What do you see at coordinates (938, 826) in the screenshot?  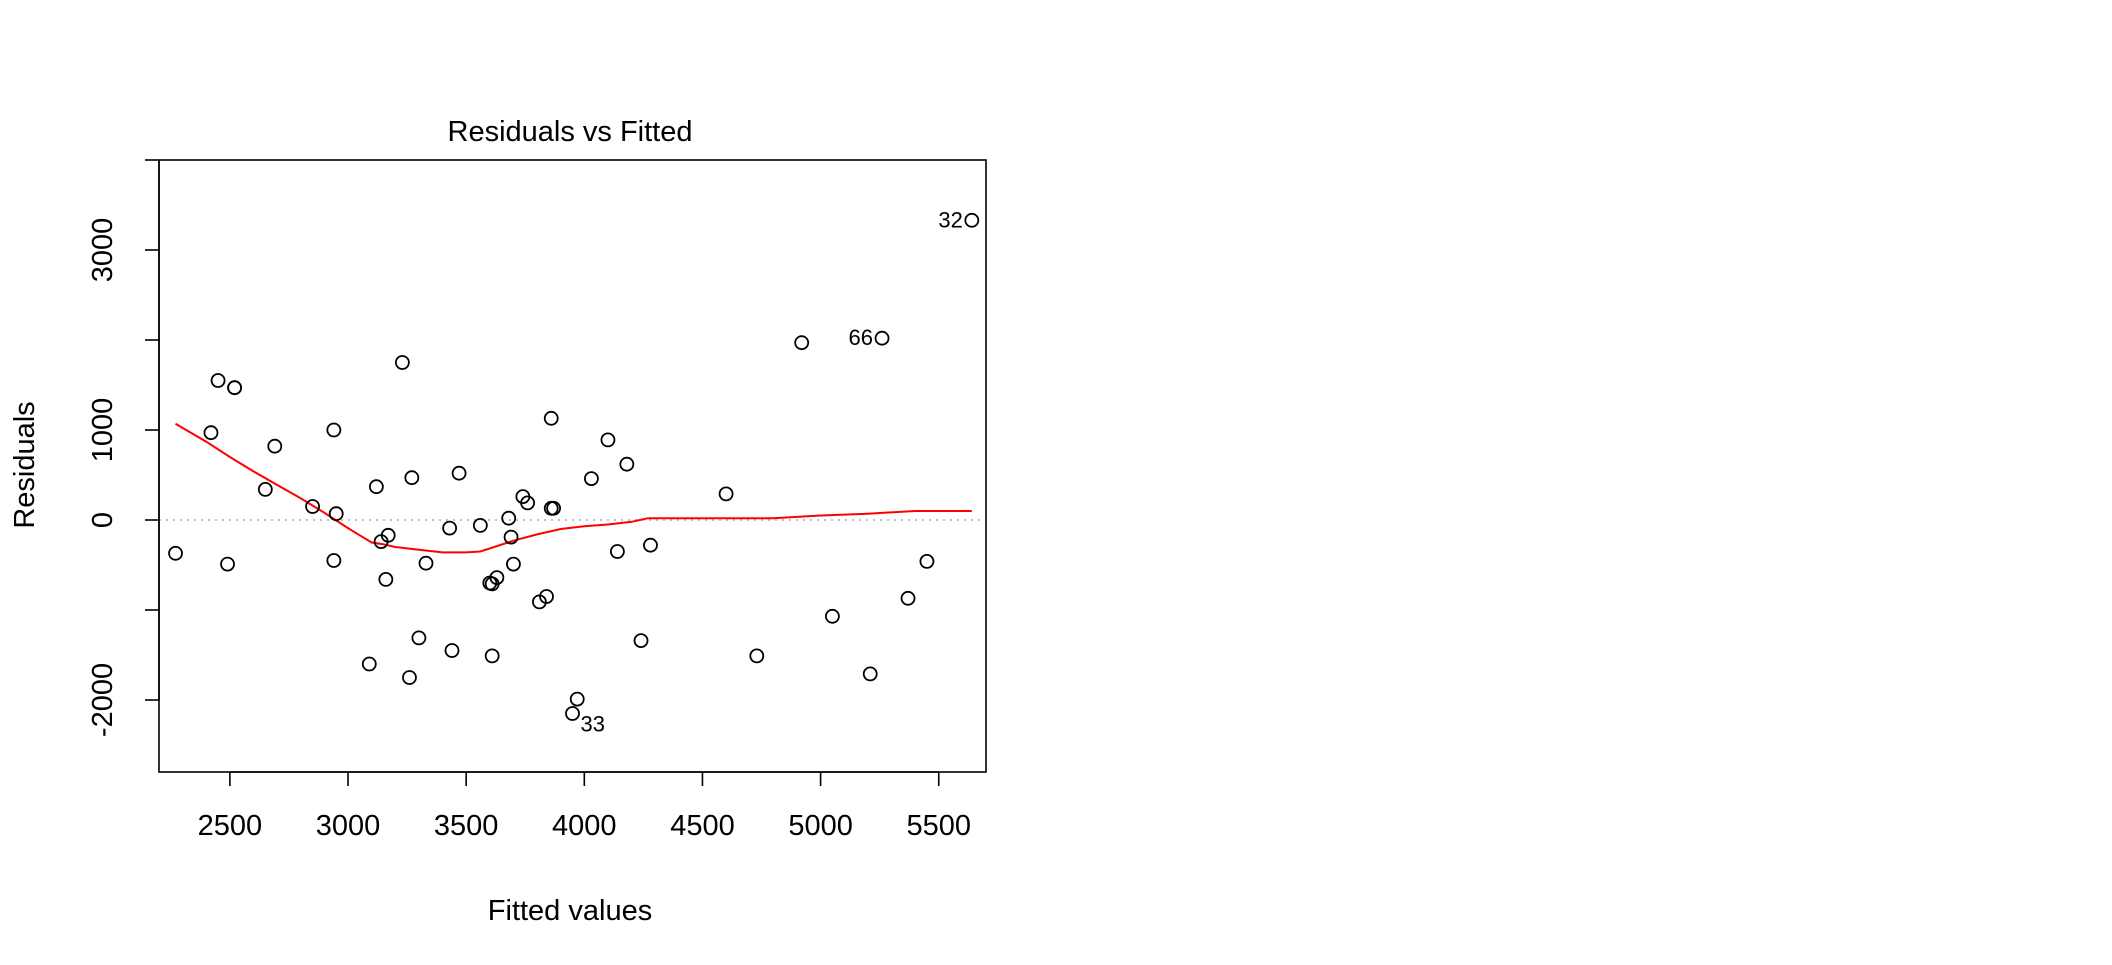 I see `x-tick-label: 5500` at bounding box center [938, 826].